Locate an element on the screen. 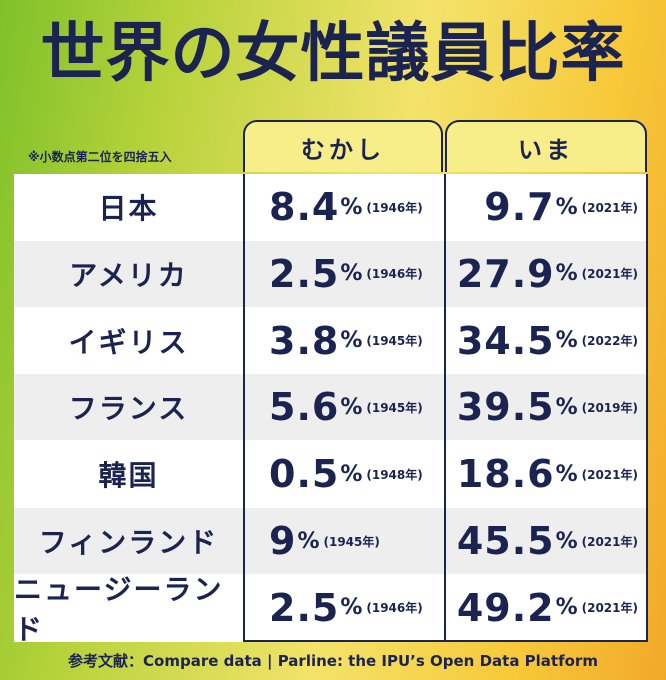  past-ratio-cell: 5.6% (1945年) is located at coordinates (359, 407).